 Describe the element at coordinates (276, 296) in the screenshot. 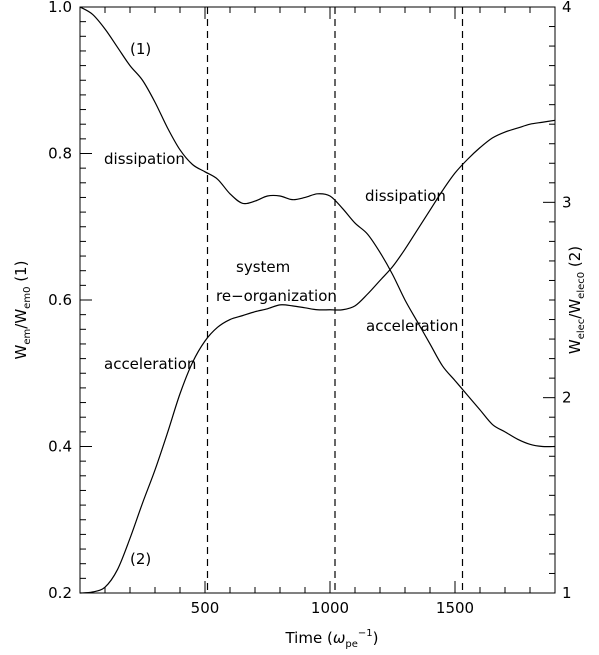

I see `annotation-reorganization: re−organization` at that location.